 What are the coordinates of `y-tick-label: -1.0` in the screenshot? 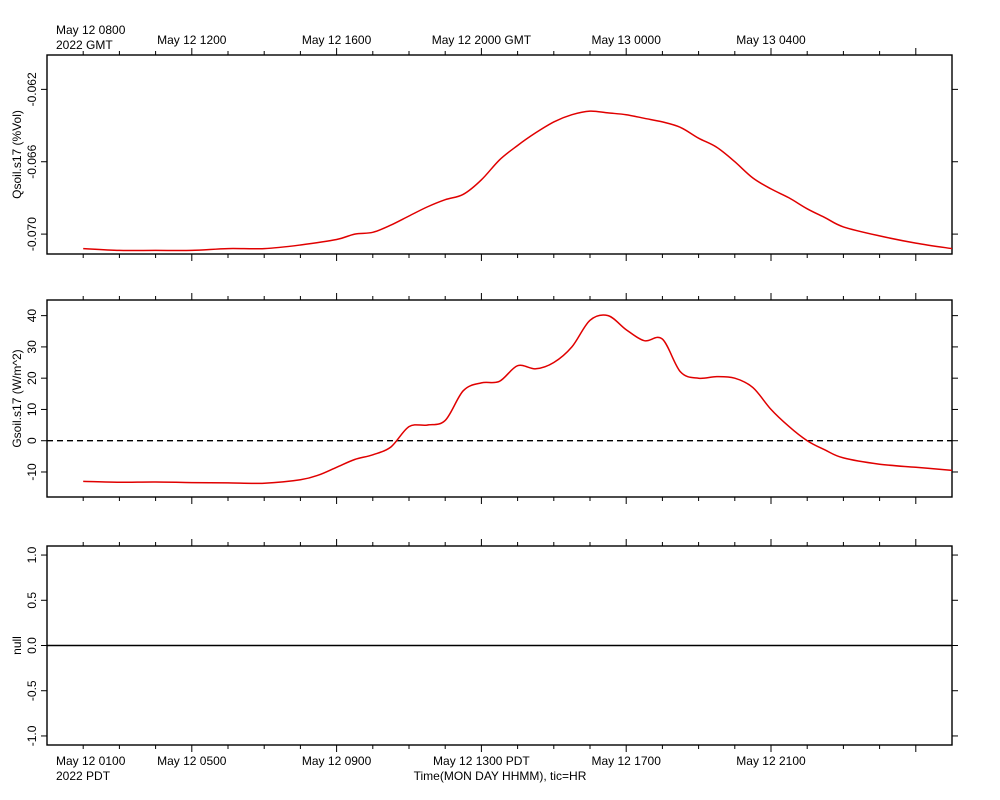 It's located at (32, 735).